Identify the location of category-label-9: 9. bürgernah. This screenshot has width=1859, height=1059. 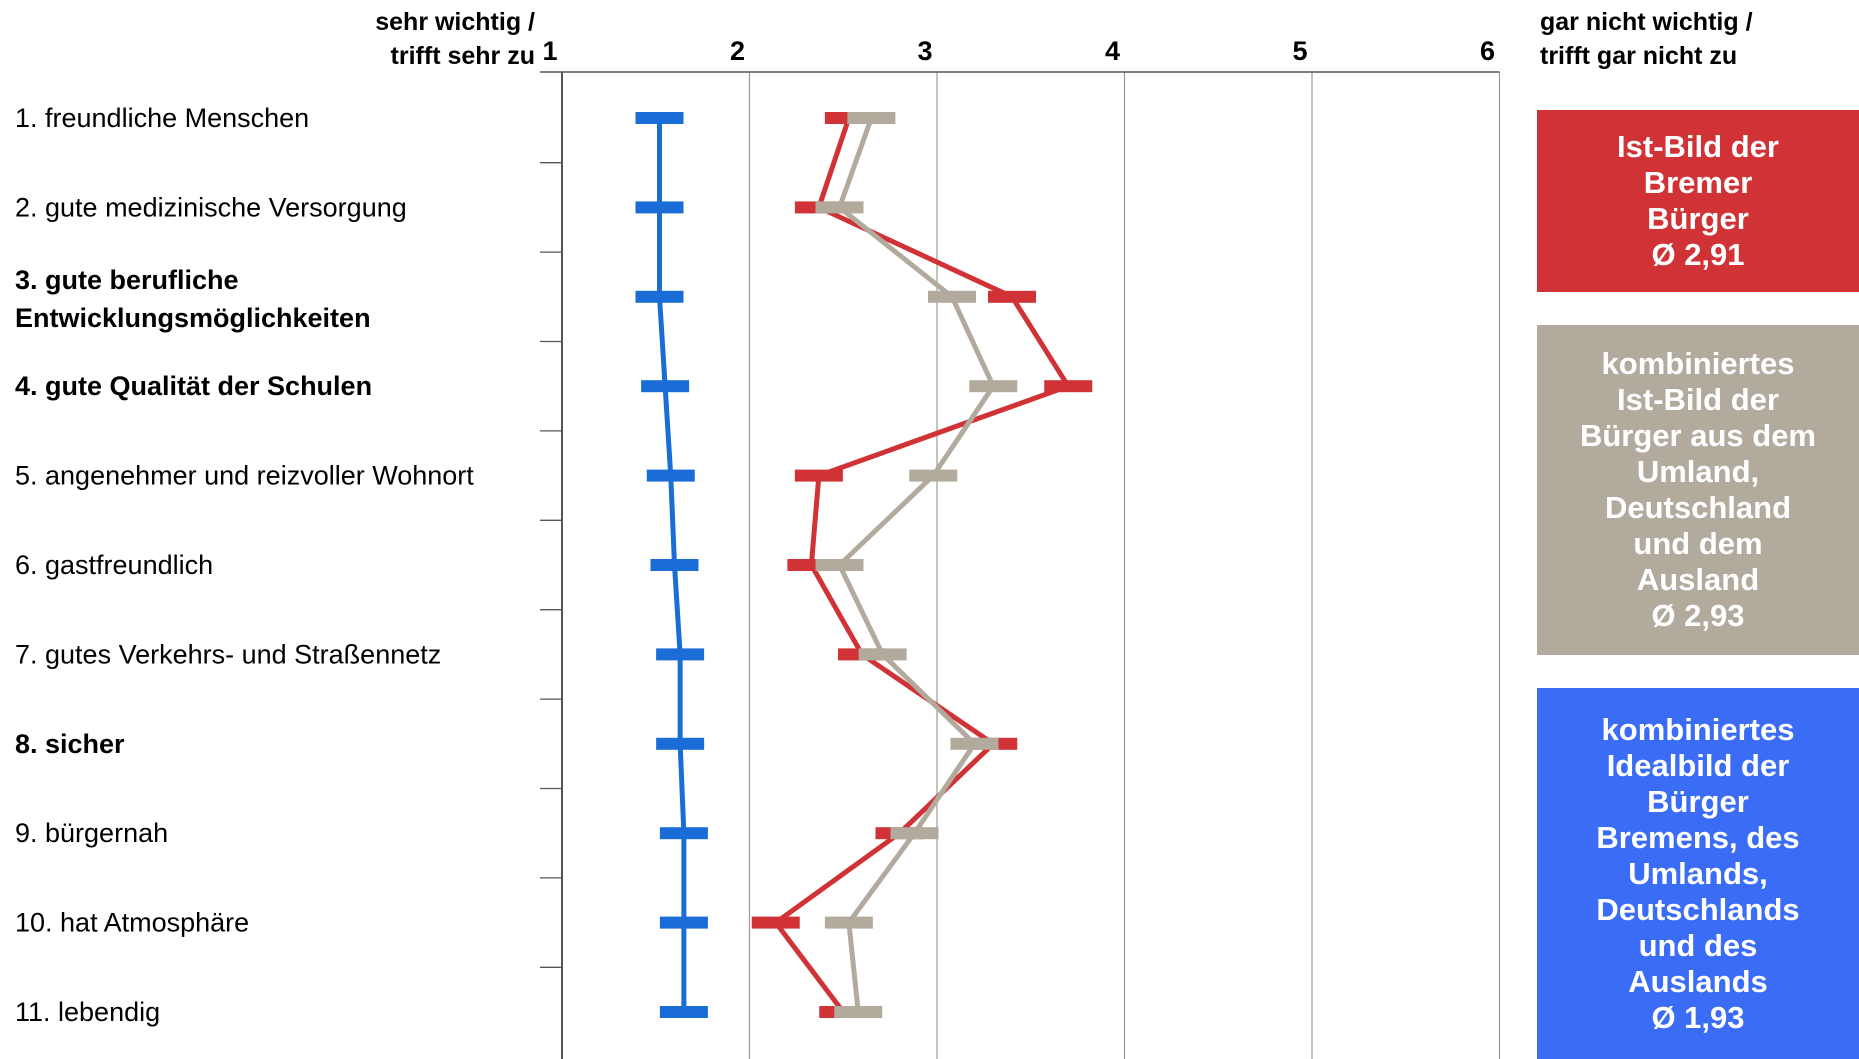
(91, 833).